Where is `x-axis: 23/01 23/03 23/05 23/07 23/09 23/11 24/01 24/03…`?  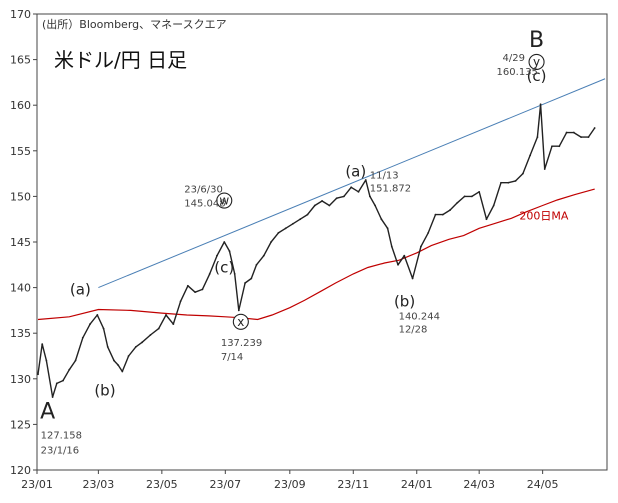 x-axis: 23/01 23/03 23/05 23/07 23/09 23/11 24/01 24/03… is located at coordinates (289, 480).